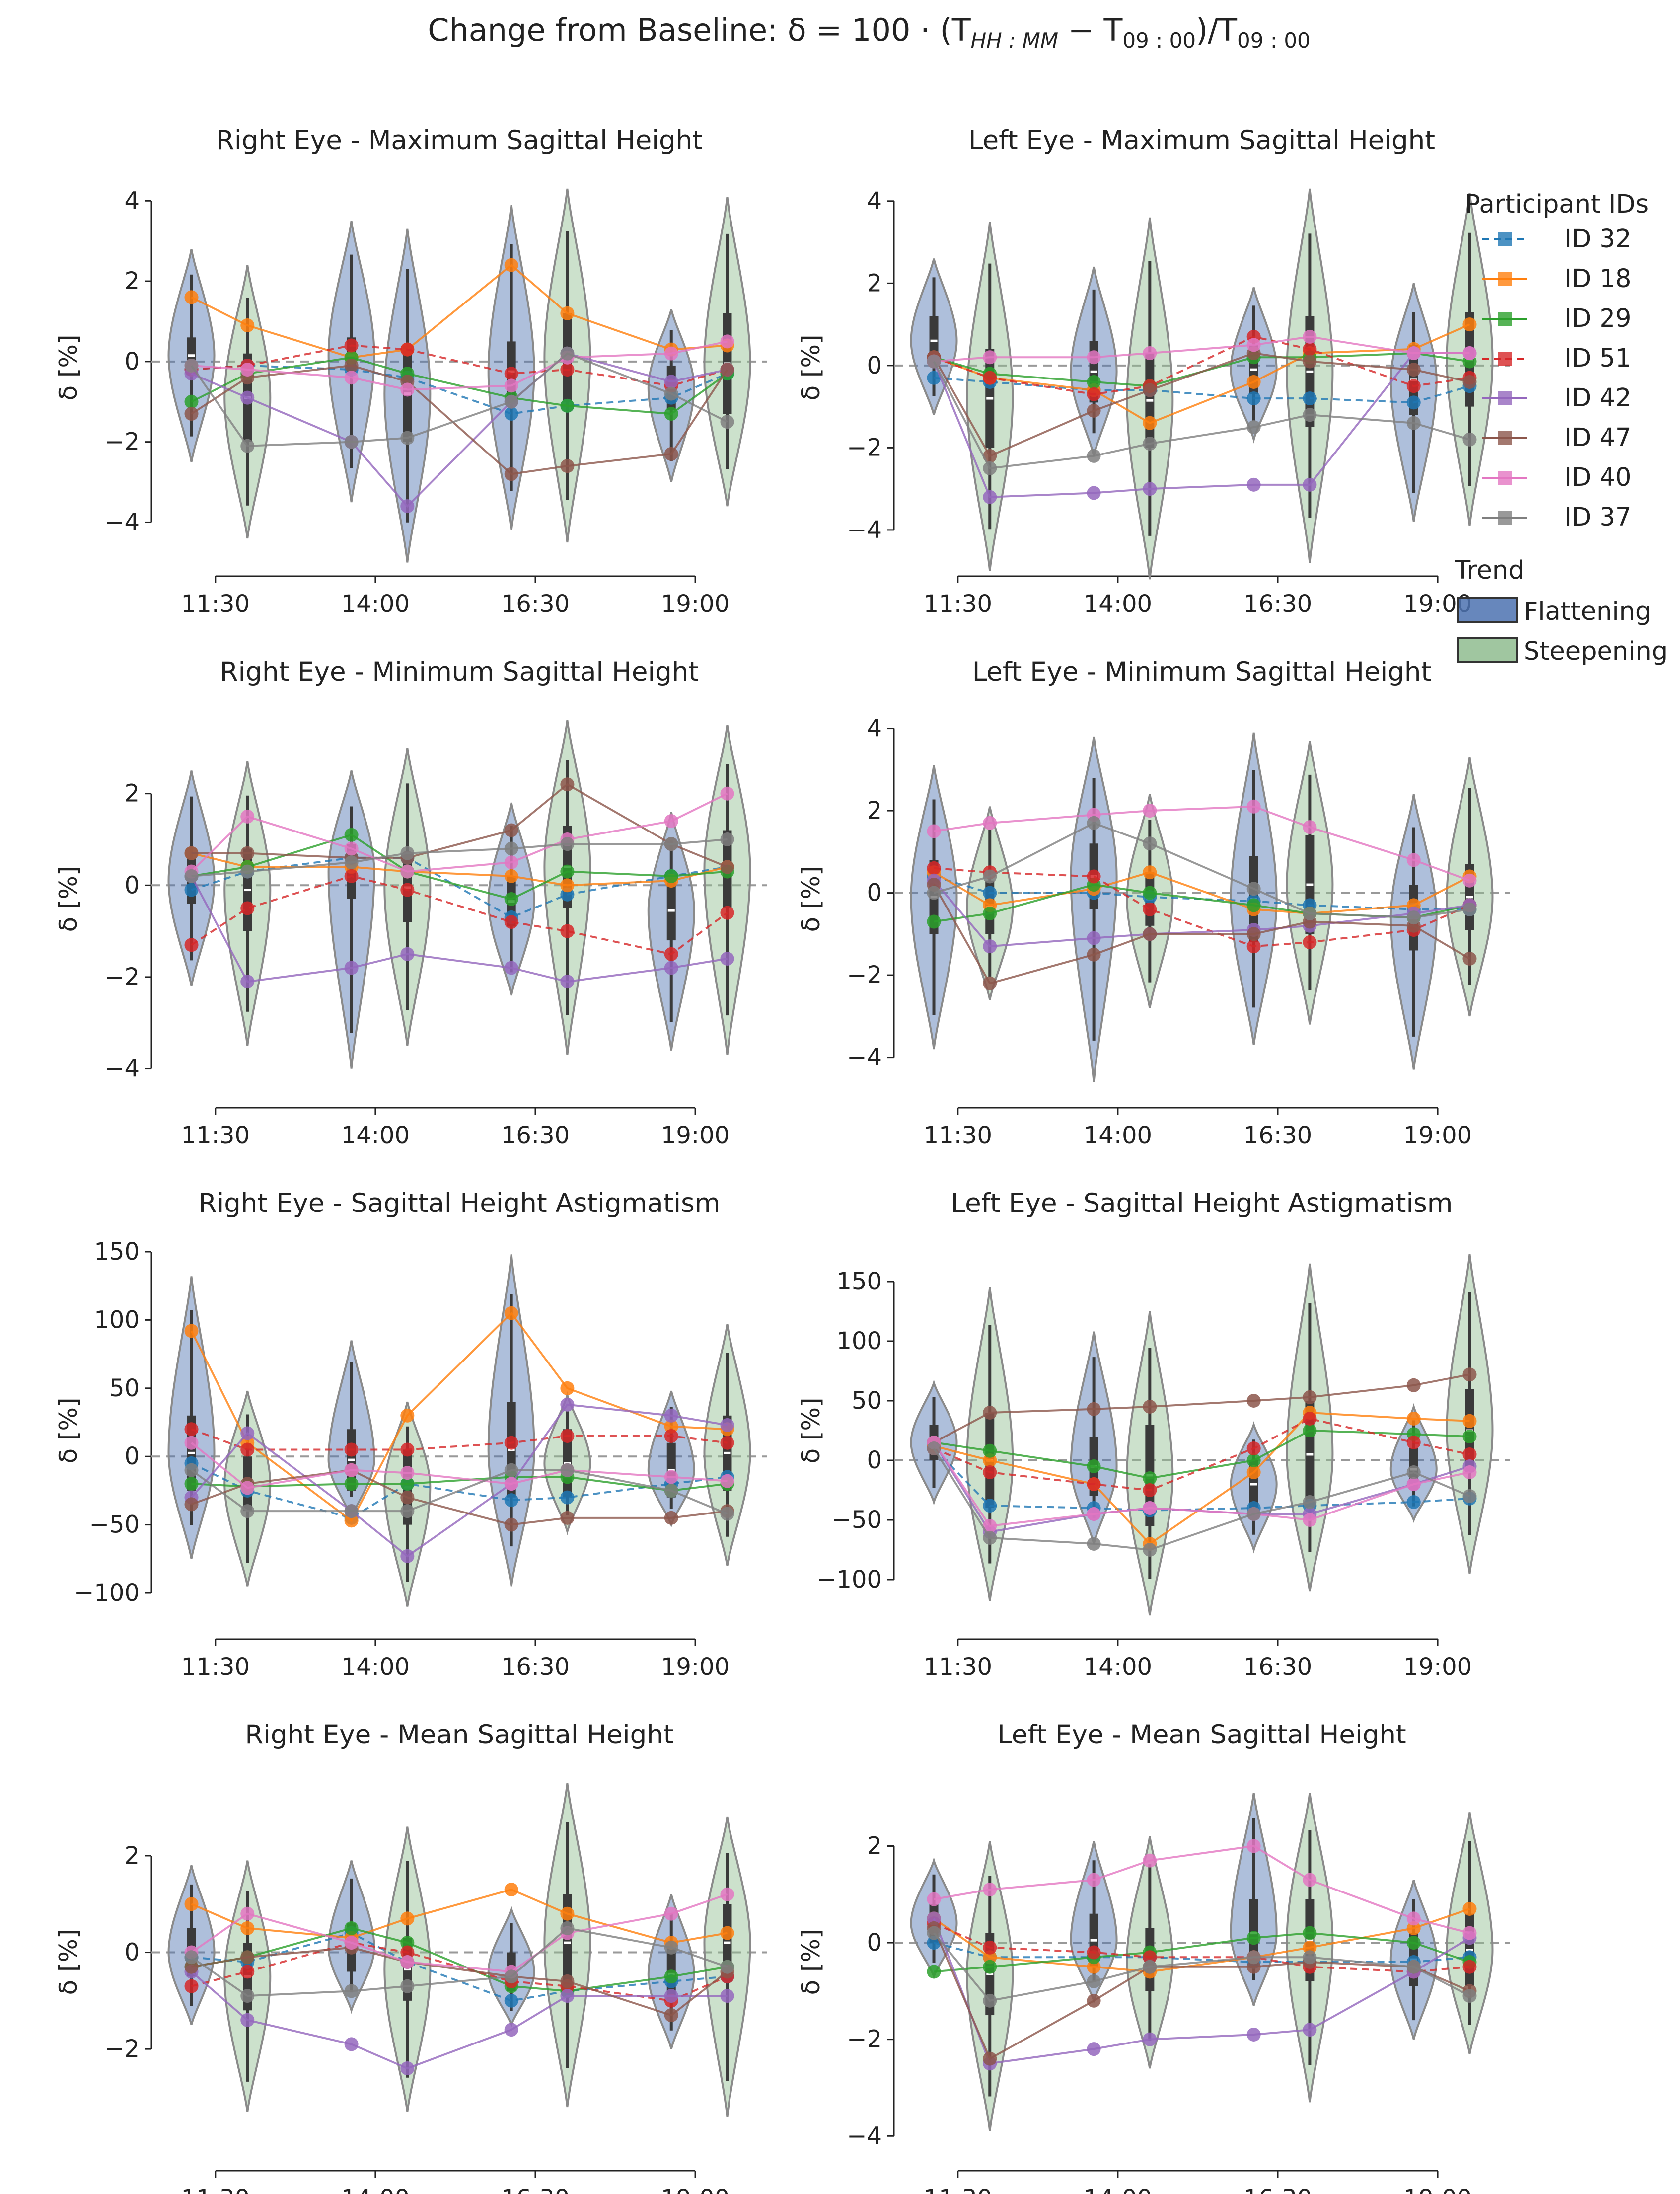 The width and height of the screenshot is (1680, 2194). Describe the element at coordinates (1557, 204) in the screenshot. I see `legend-participants-title: Participant IDs` at that location.